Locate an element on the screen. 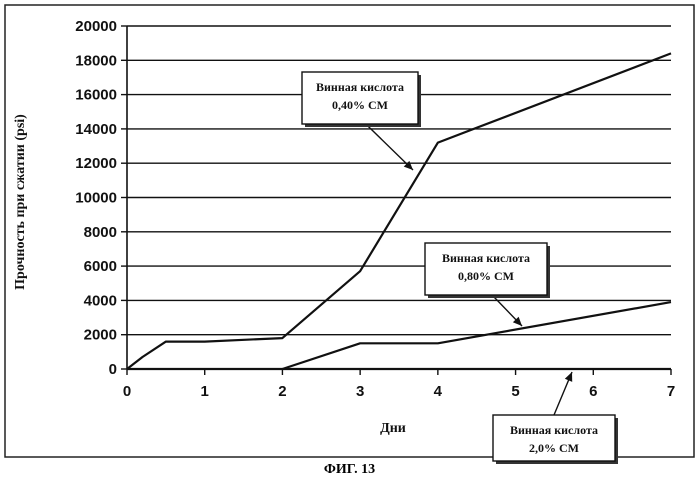  x-tick-label-4: 4 is located at coordinates (438, 391).